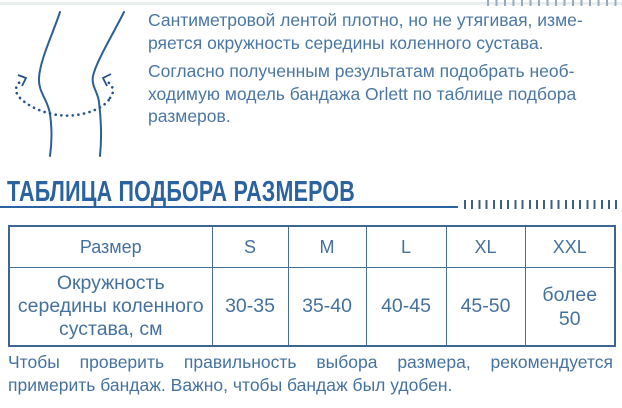  Describe the element at coordinates (406, 307) in the screenshot. I see `value-cell-l: 40-45` at that location.